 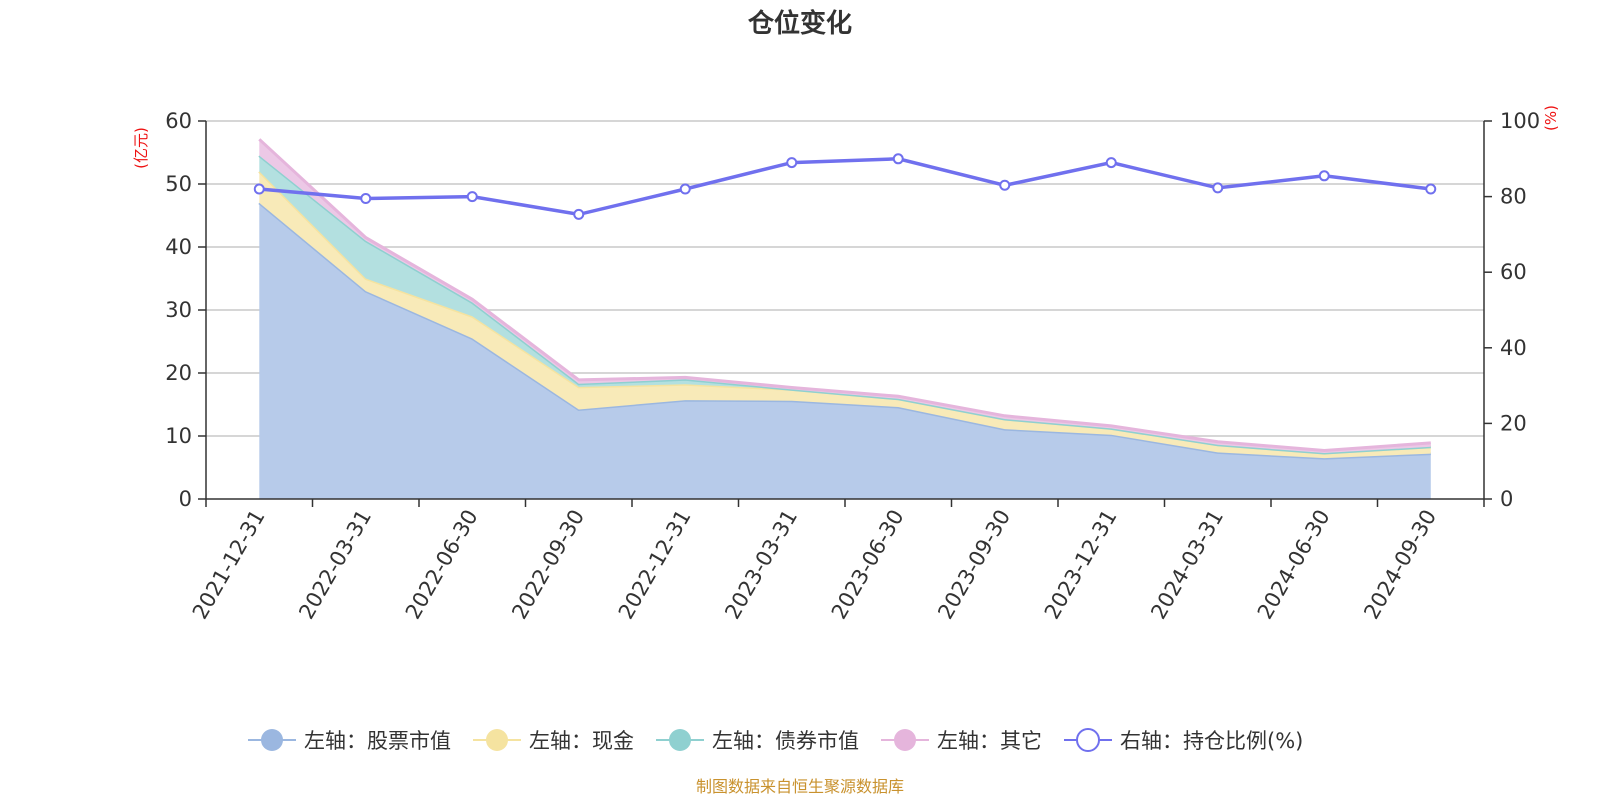 I want to click on right-axis-tick-label: 80, so click(x=1513, y=197).